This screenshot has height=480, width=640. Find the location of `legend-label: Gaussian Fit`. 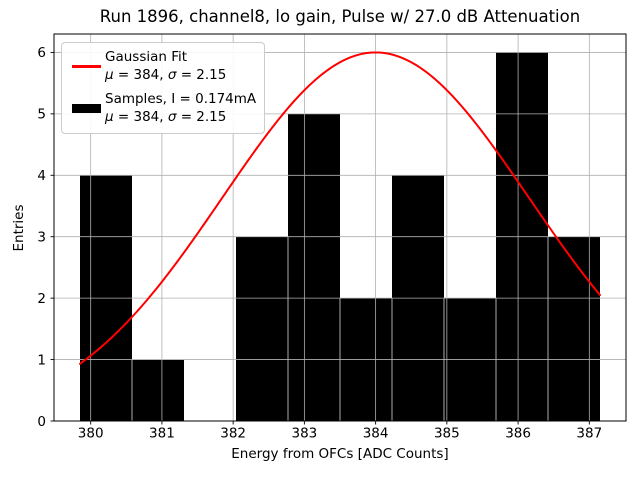

legend-label: Gaussian Fit is located at coordinates (146, 57).